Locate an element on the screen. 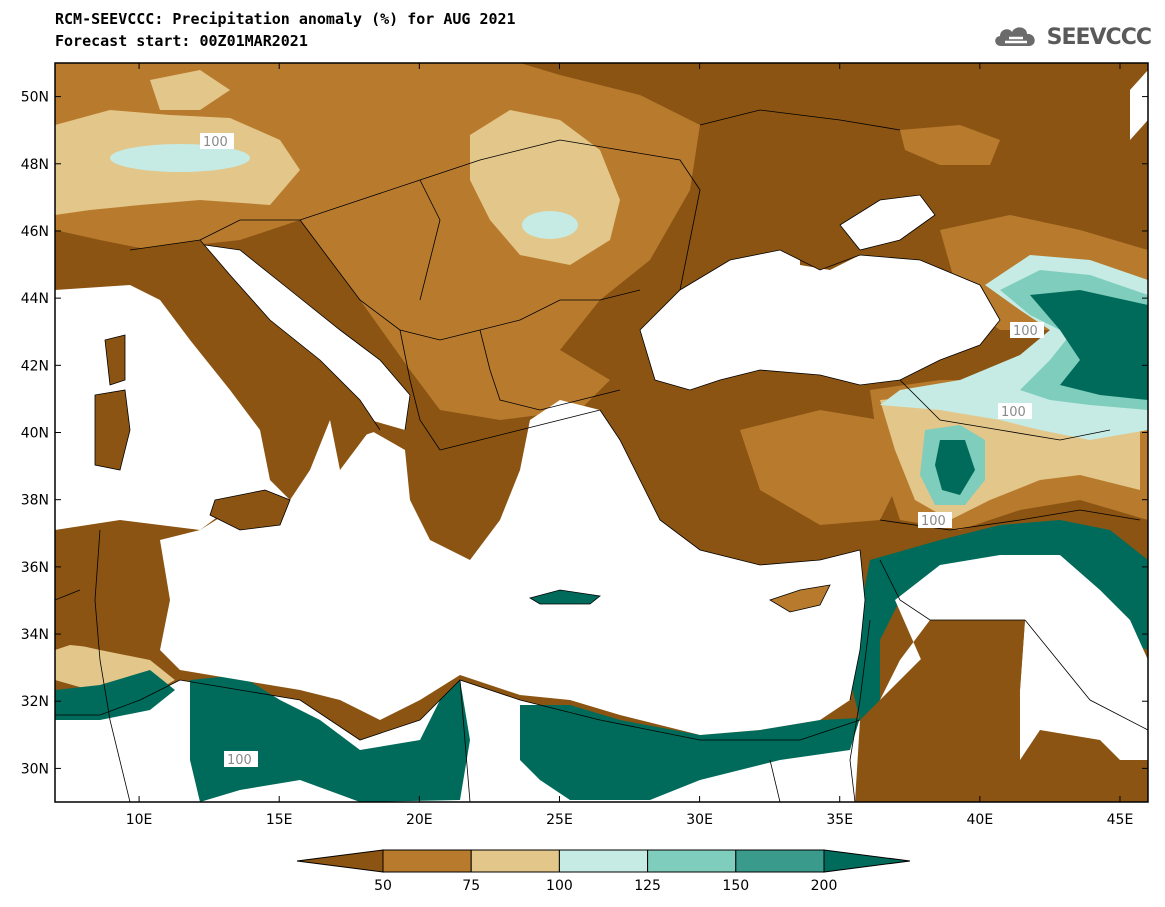  y-tick-label: 48N is located at coordinates (35, 165).